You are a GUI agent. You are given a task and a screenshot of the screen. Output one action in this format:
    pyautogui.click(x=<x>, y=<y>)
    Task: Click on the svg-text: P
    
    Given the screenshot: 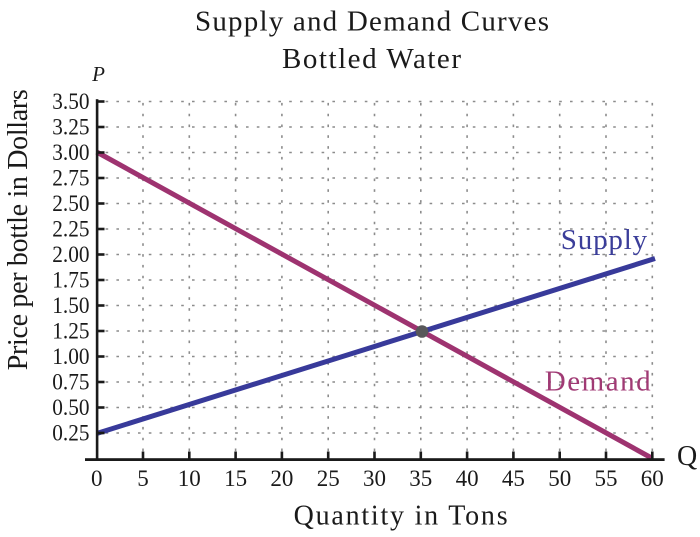 What is the action you would take?
    pyautogui.click(x=98, y=74)
    